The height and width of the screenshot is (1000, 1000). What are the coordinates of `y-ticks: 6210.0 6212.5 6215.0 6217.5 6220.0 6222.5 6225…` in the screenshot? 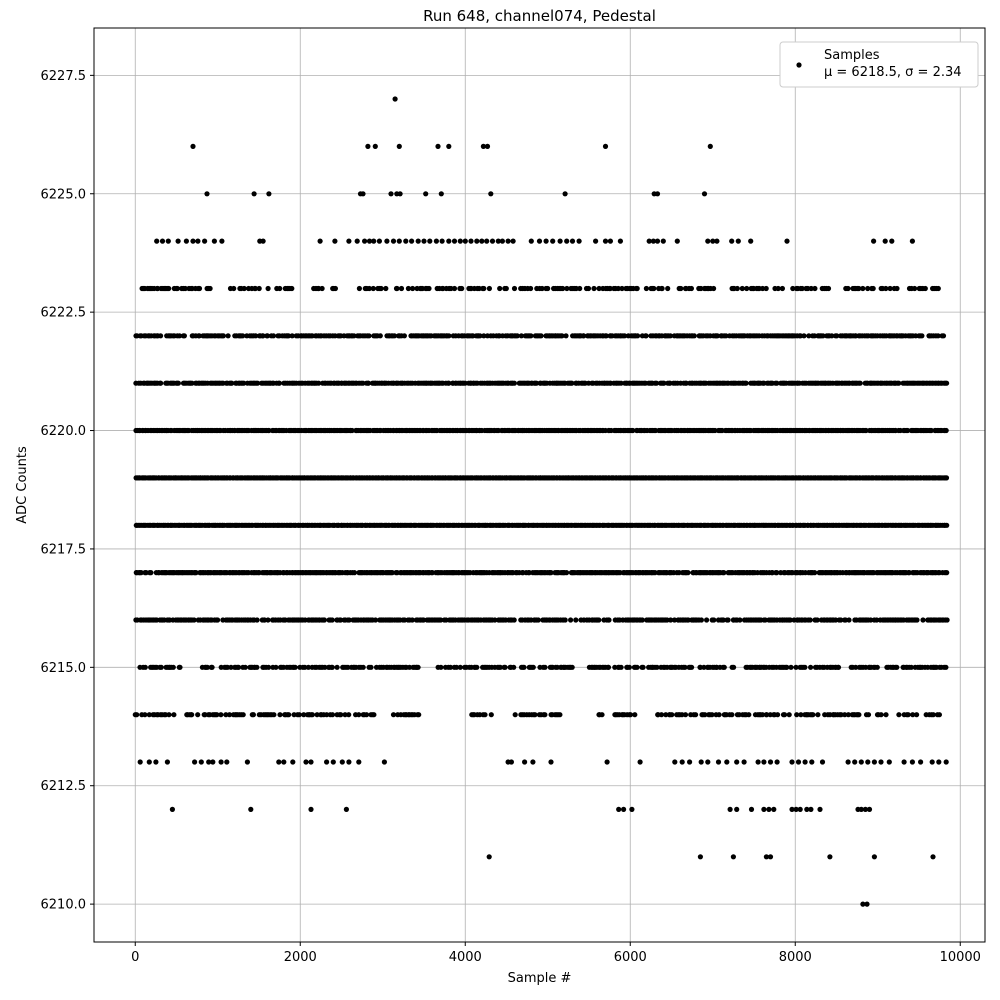 It's located at (67, 491).